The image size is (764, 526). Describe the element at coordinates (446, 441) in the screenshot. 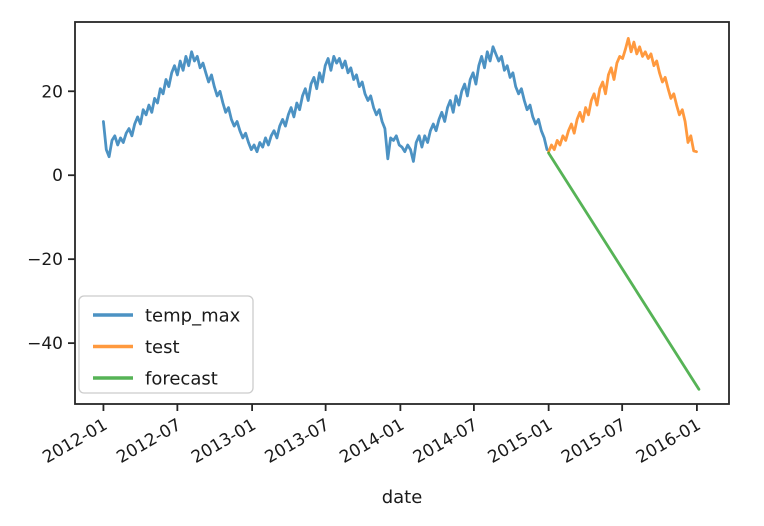

I see `x-tick-label: 2014-07` at that location.